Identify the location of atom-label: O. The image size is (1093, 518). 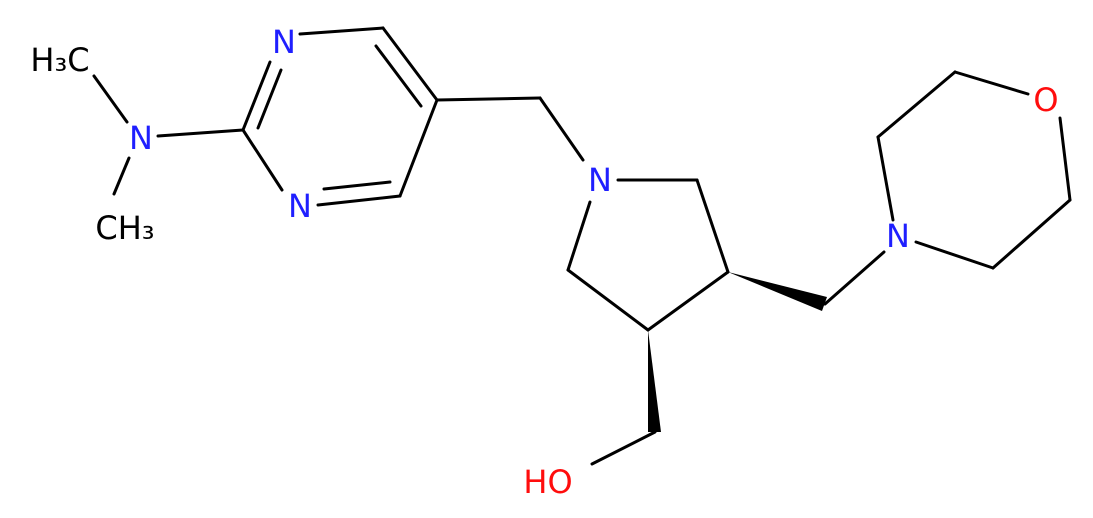
(1045, 100).